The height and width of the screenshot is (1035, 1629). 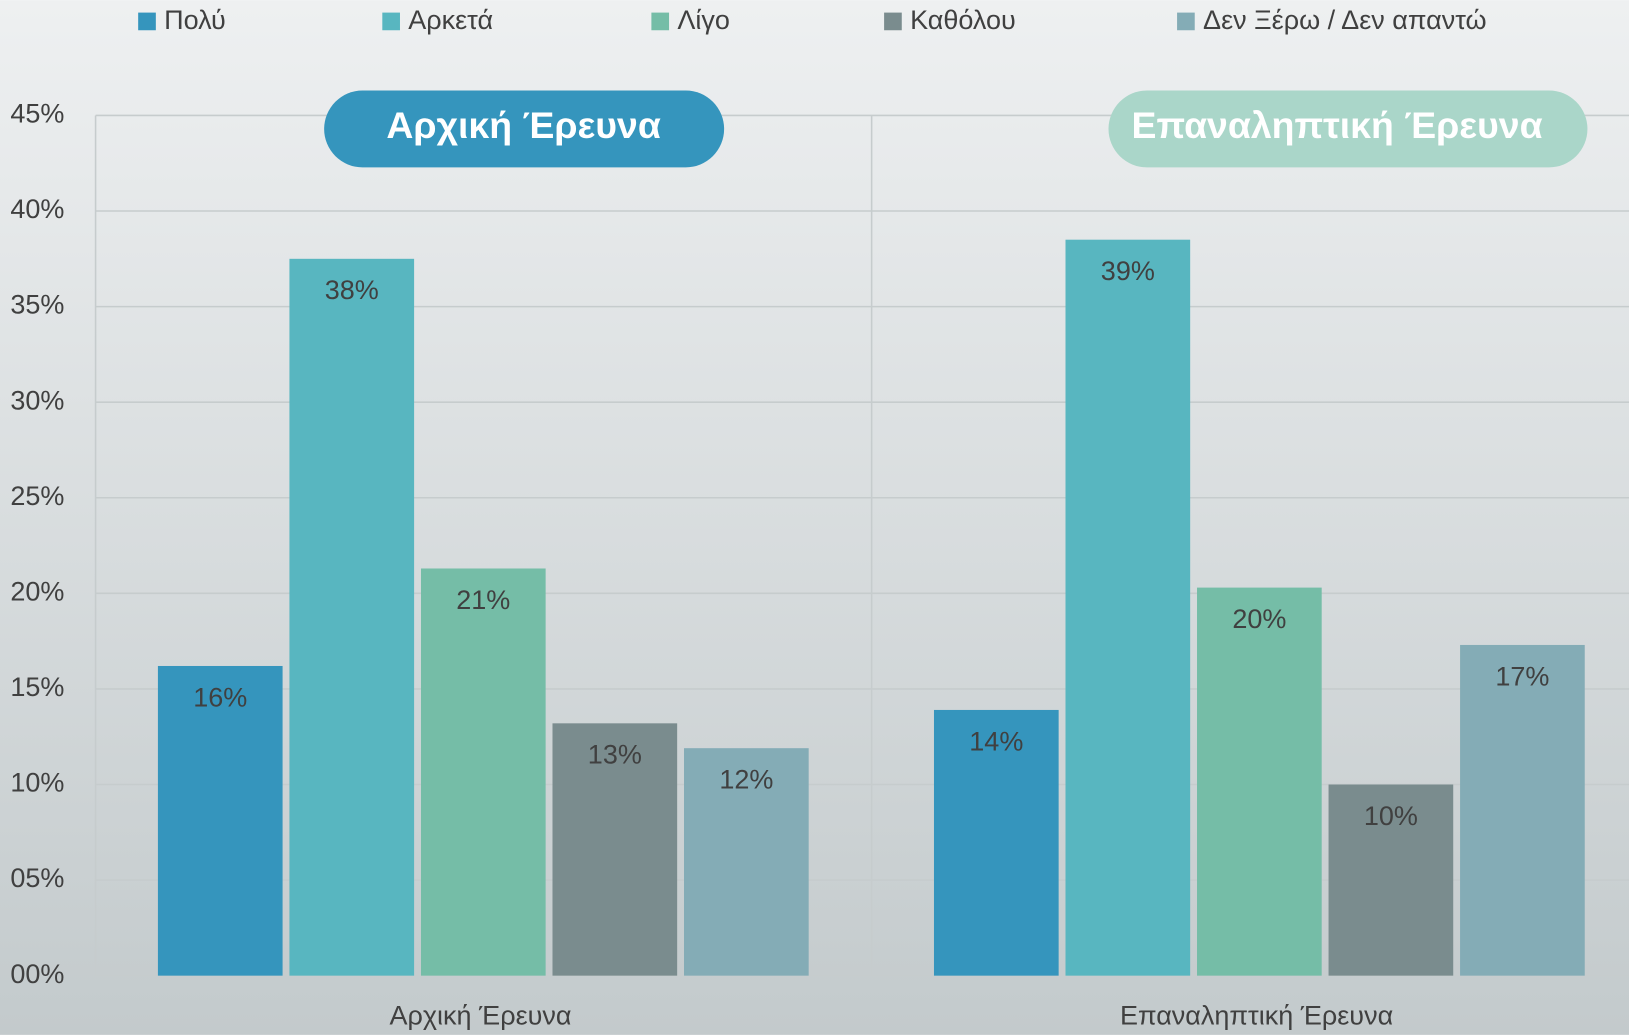 I want to click on y-tick-label: 10%, so click(x=37, y=783).